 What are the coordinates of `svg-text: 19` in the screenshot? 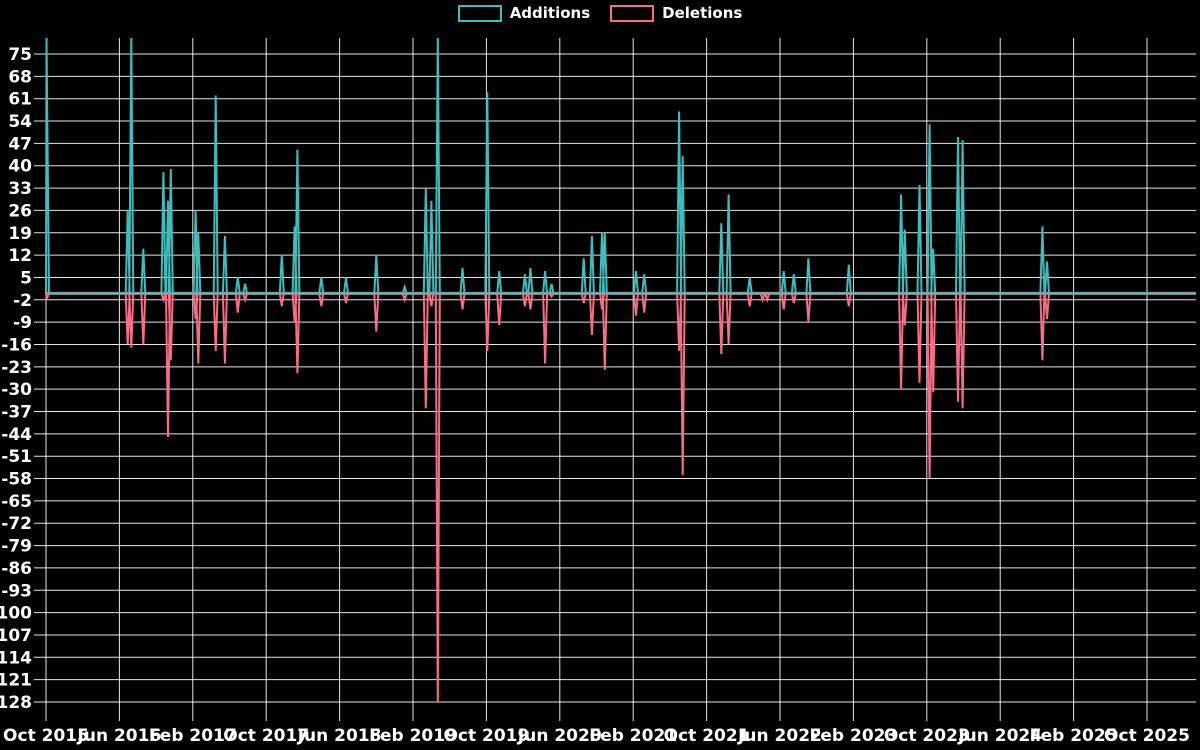 It's located at (20, 234).